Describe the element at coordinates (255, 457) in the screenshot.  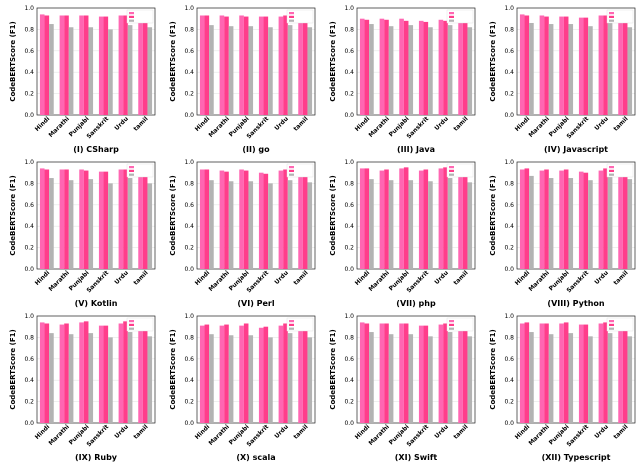
I see `panel-title: (X) scala` at that location.